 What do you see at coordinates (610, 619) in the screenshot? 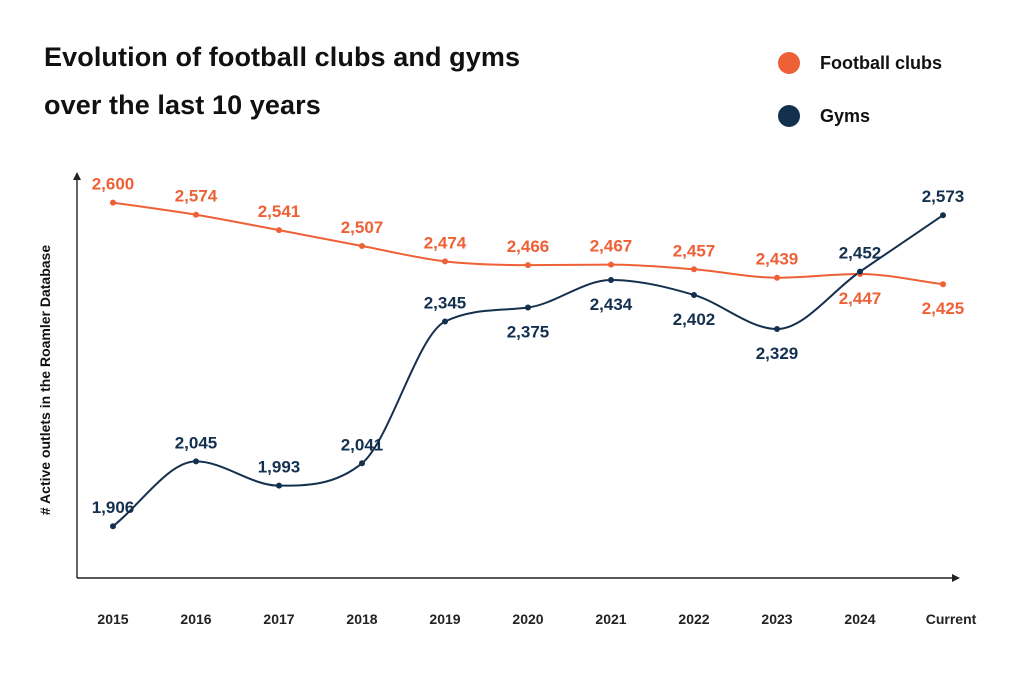
I see `x-tick-label: 2021` at bounding box center [610, 619].